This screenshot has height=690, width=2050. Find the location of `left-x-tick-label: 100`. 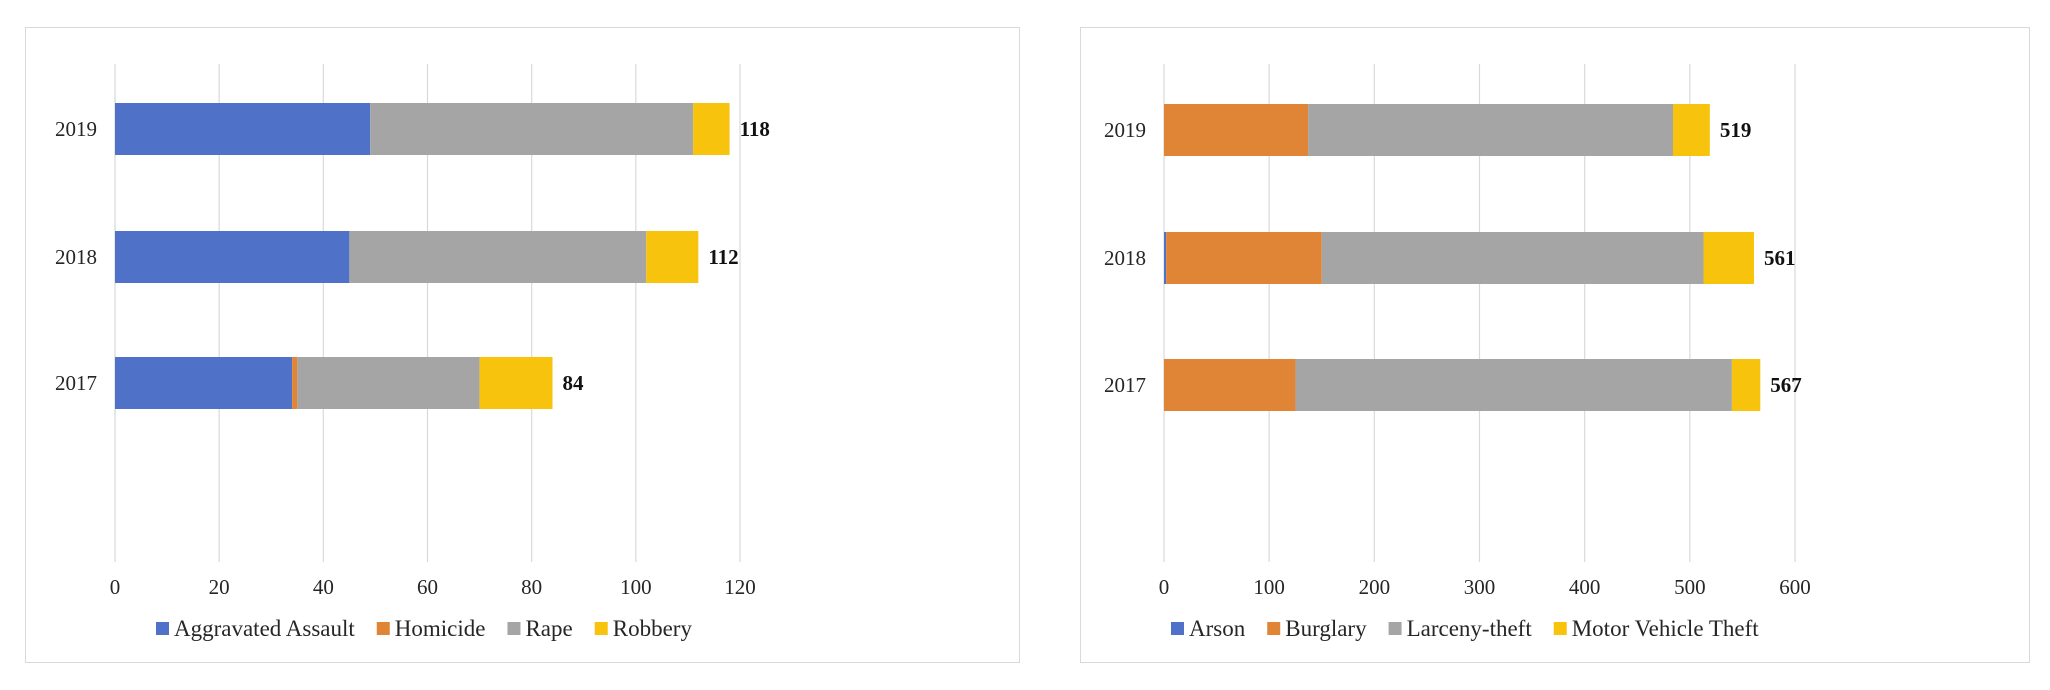

left-x-tick-label: 100 is located at coordinates (636, 587).